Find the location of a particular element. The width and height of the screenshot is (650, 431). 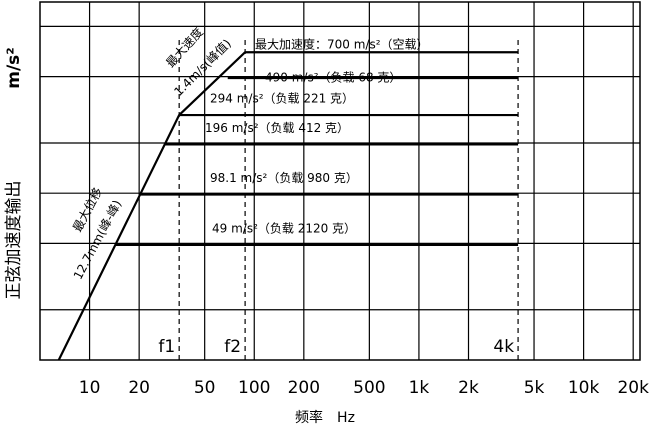

x-tick-label: 50 is located at coordinates (205, 388).